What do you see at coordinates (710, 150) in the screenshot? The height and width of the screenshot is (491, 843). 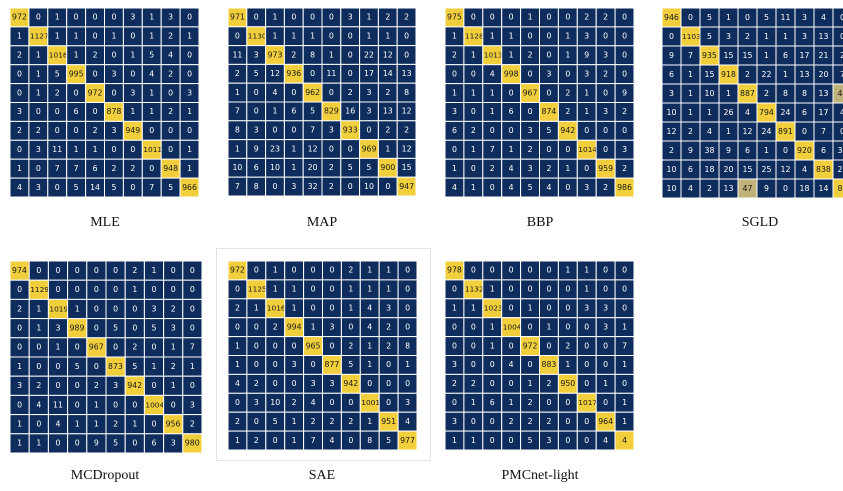 I see `heatmap-cell-label: 38` at bounding box center [710, 150].